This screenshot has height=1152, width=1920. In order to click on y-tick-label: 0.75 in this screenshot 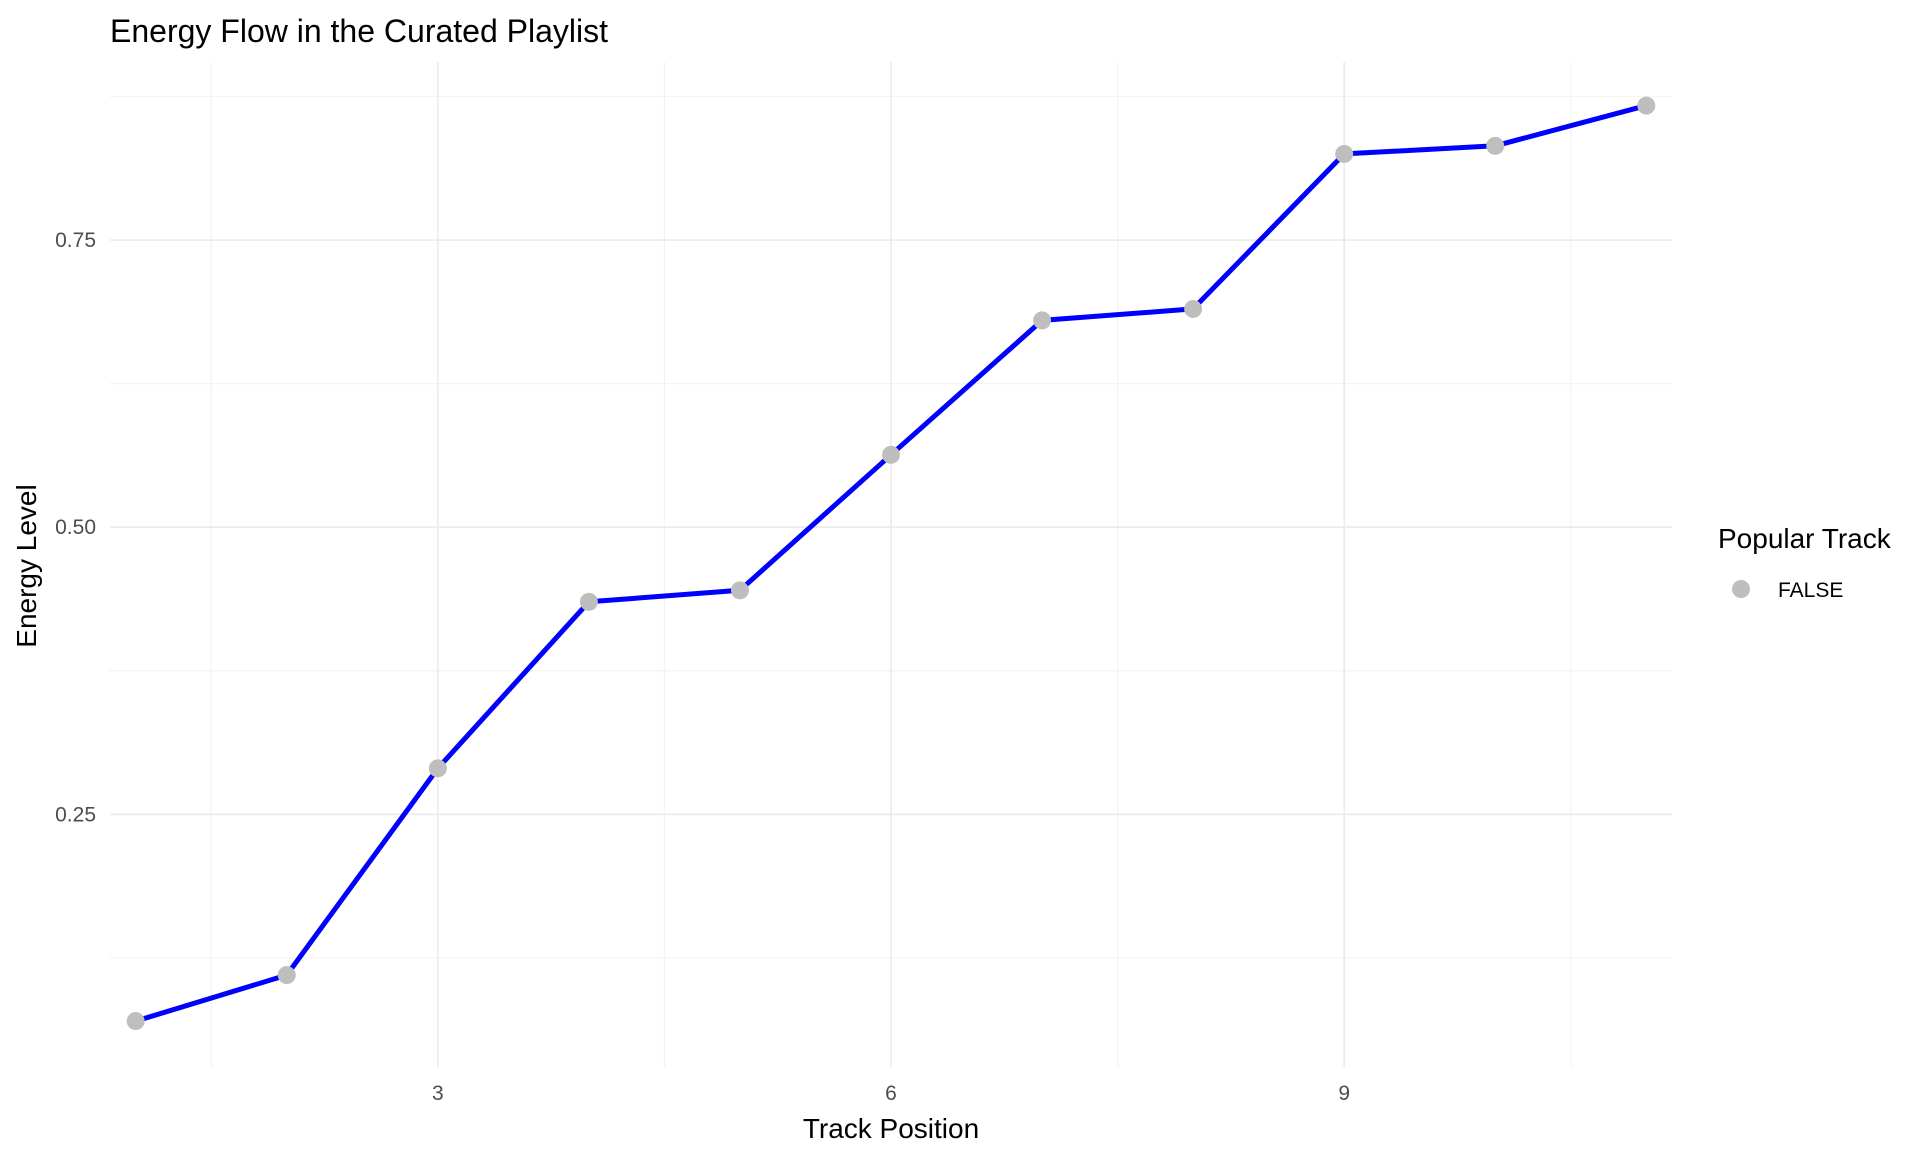, I will do `click(75, 240)`.